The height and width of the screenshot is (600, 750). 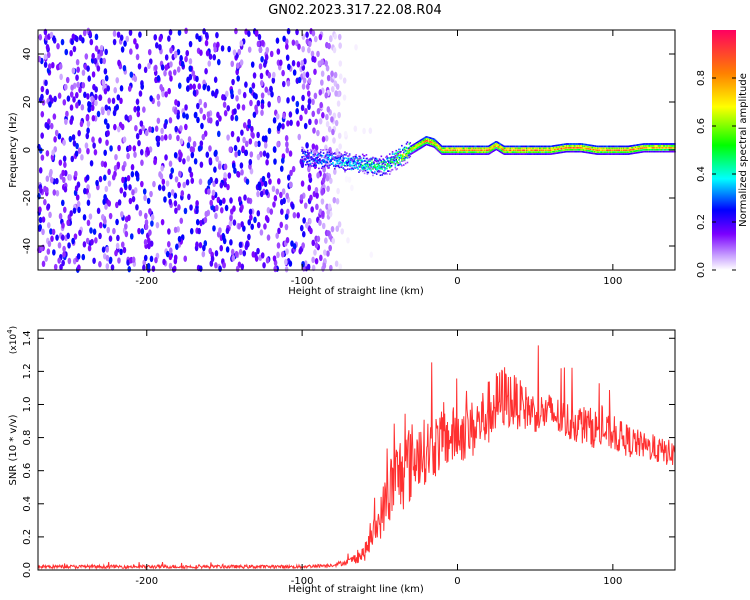 What do you see at coordinates (302, 581) in the screenshot?
I see `x-tick-label: -100` at bounding box center [302, 581].